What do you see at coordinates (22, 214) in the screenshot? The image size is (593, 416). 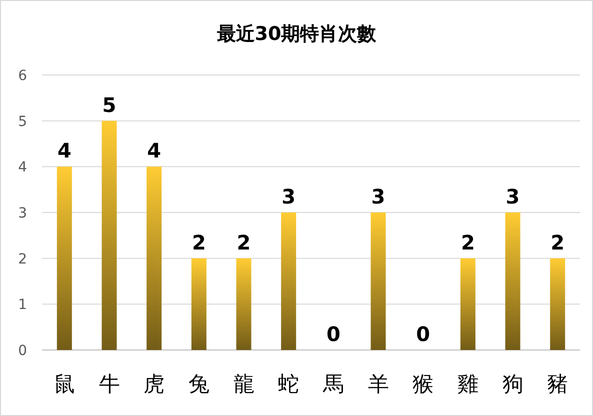 I see `y-tick-label: 3` at bounding box center [22, 214].